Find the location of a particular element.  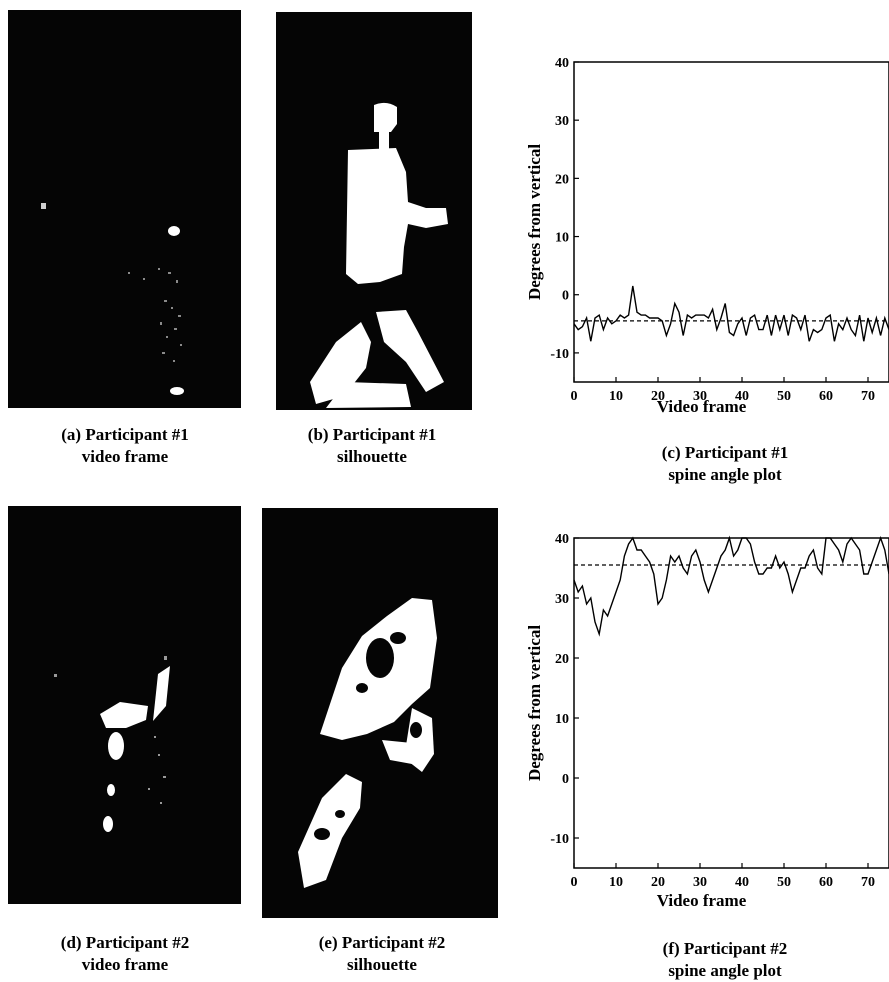

participant1-video-frame is located at coordinates (124, 209).